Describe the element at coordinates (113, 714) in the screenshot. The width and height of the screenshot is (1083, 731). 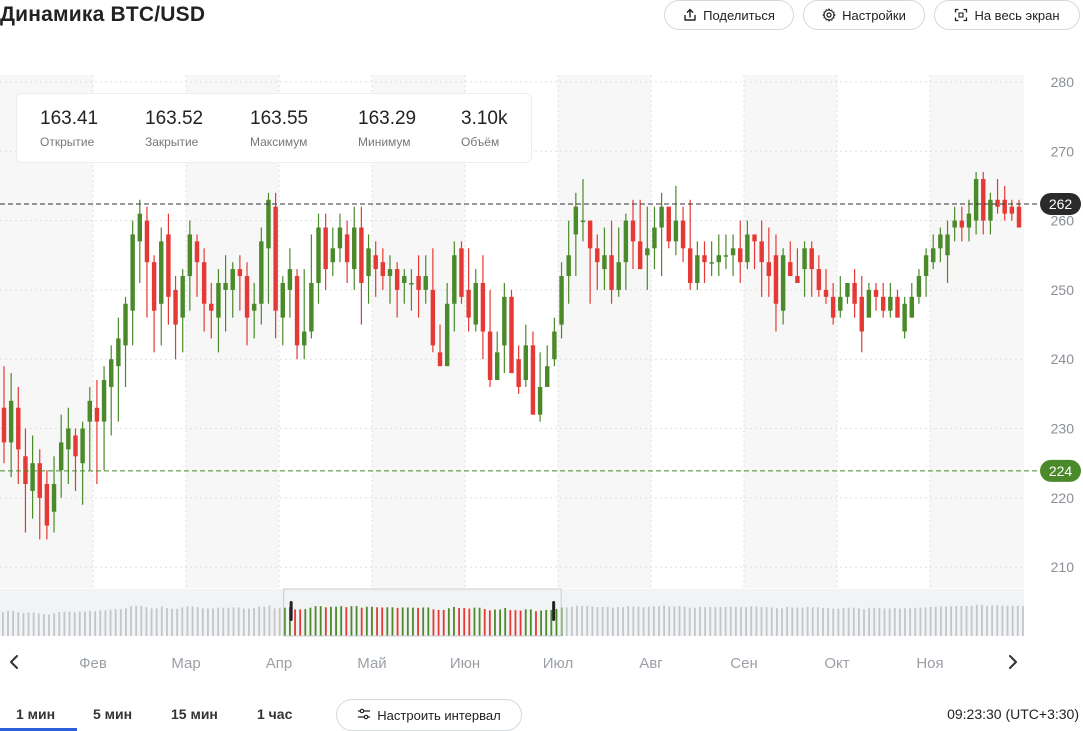
I see `timeframe-5min: 5 мин` at that location.